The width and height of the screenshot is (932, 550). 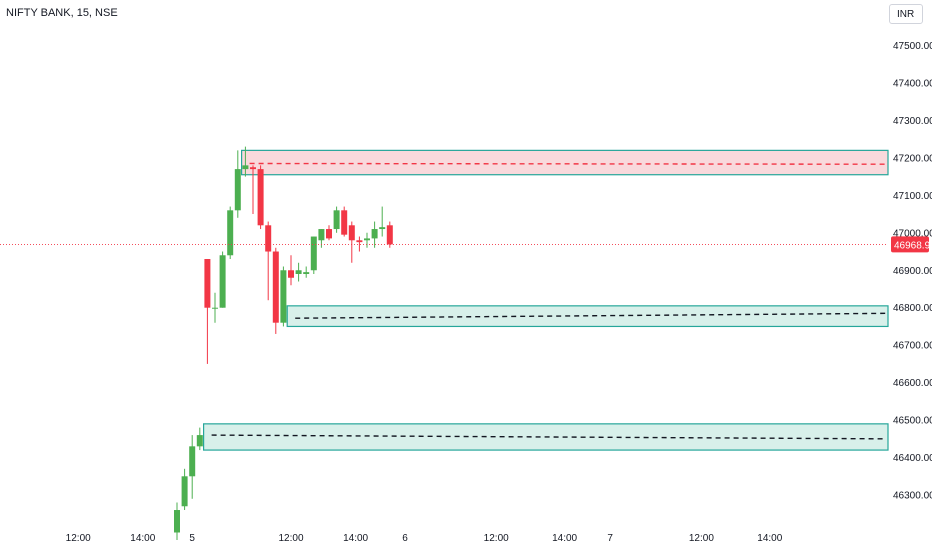 What do you see at coordinates (405, 538) in the screenshot?
I see `x-tick-label: 6` at bounding box center [405, 538].